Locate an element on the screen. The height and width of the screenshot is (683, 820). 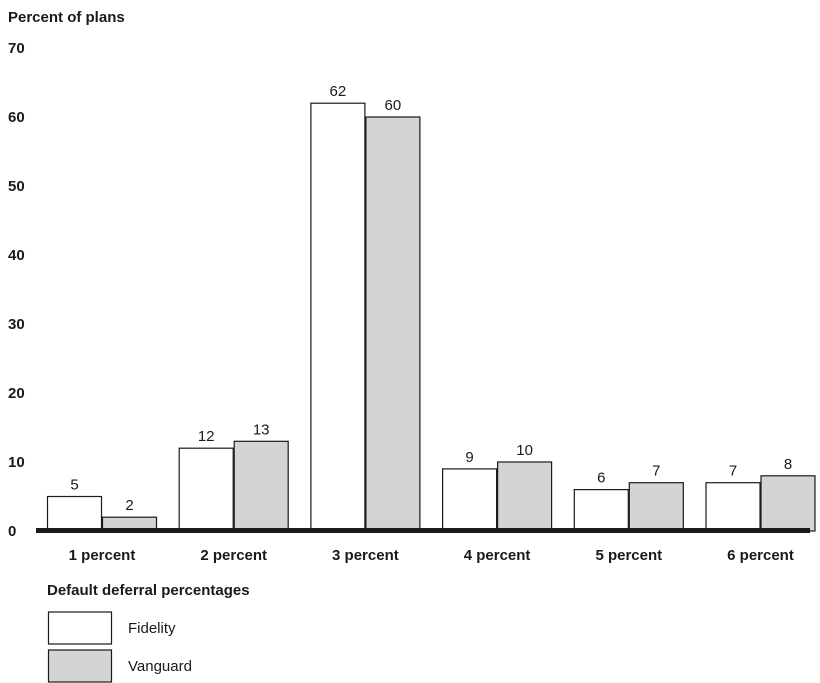
data-label: 6 is located at coordinates (601, 478).